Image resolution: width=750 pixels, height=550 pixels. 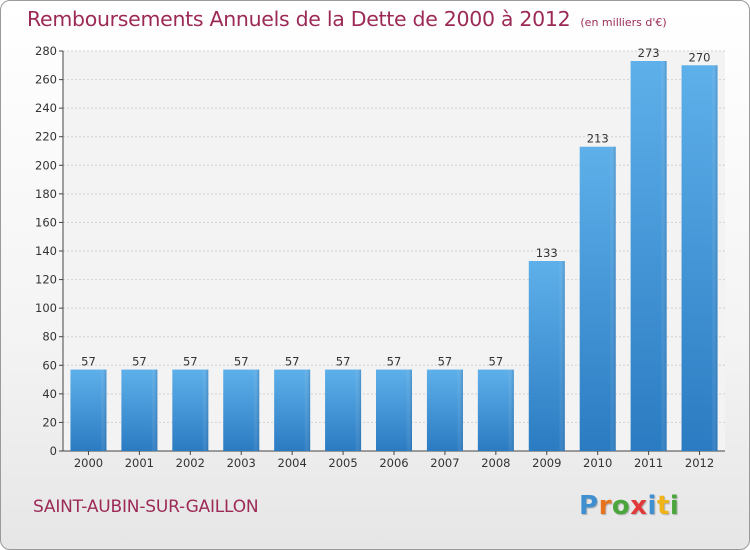 I want to click on x-tick-label: 2005, so click(x=342, y=463).